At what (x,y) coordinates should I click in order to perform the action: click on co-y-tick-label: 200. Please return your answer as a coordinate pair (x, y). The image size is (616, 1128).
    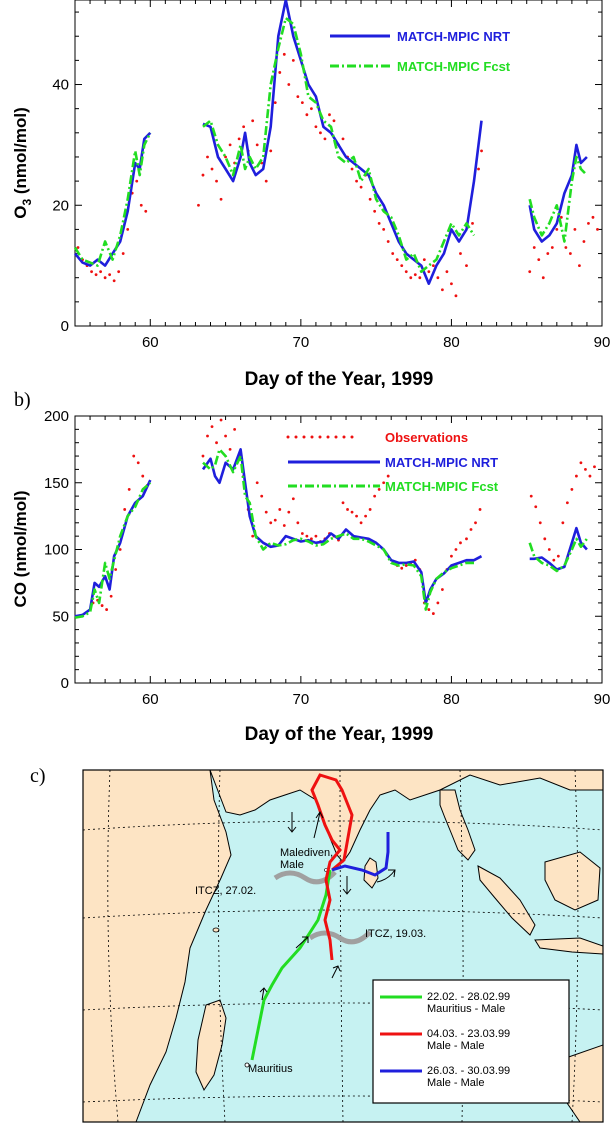
    Looking at the image, I should click on (56, 416).